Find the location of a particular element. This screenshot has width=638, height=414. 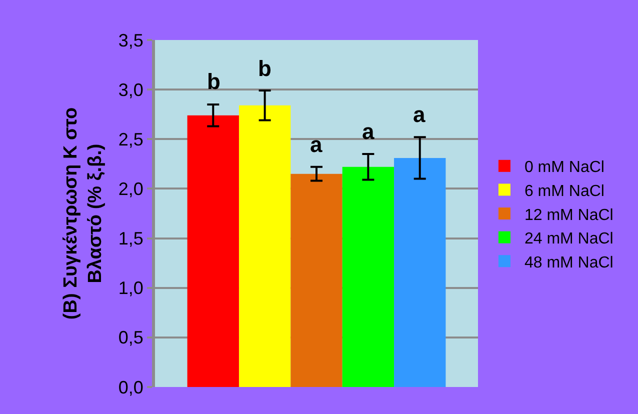

y-tick-label: 0,0 is located at coordinates (131, 387).